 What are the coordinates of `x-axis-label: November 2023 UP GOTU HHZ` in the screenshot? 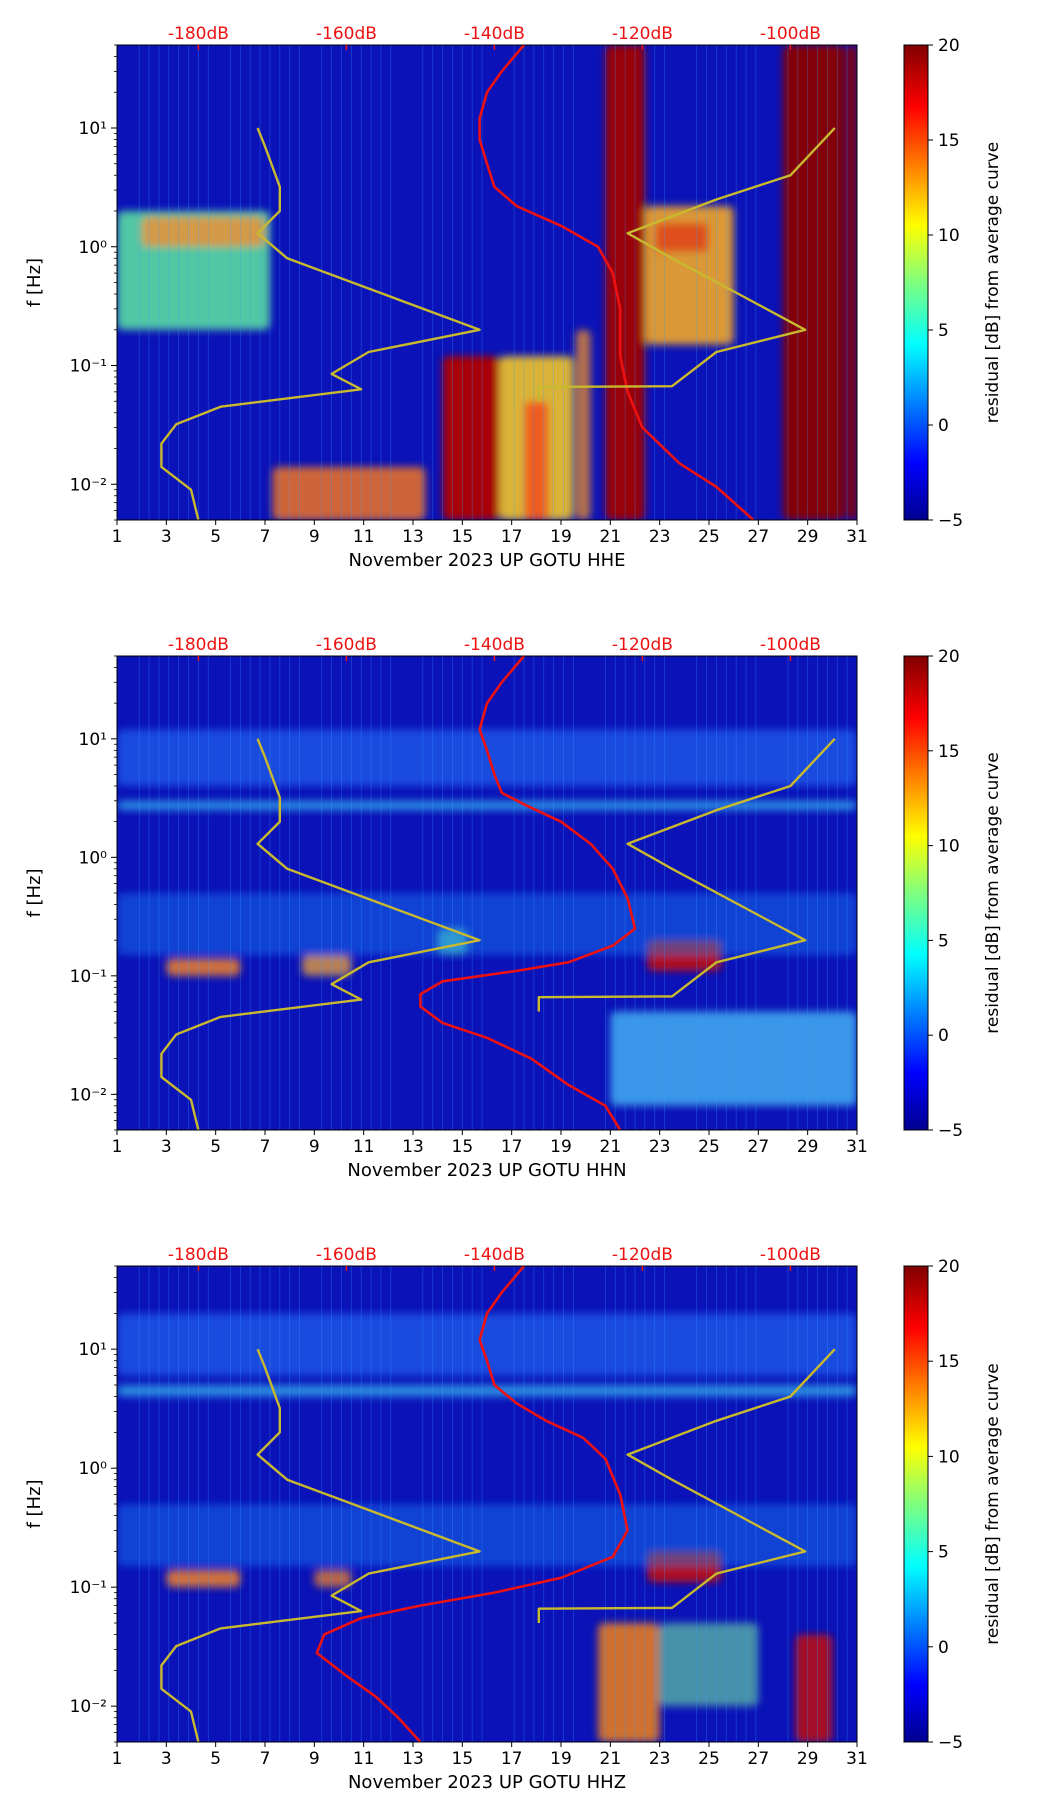 It's located at (487, 1782).